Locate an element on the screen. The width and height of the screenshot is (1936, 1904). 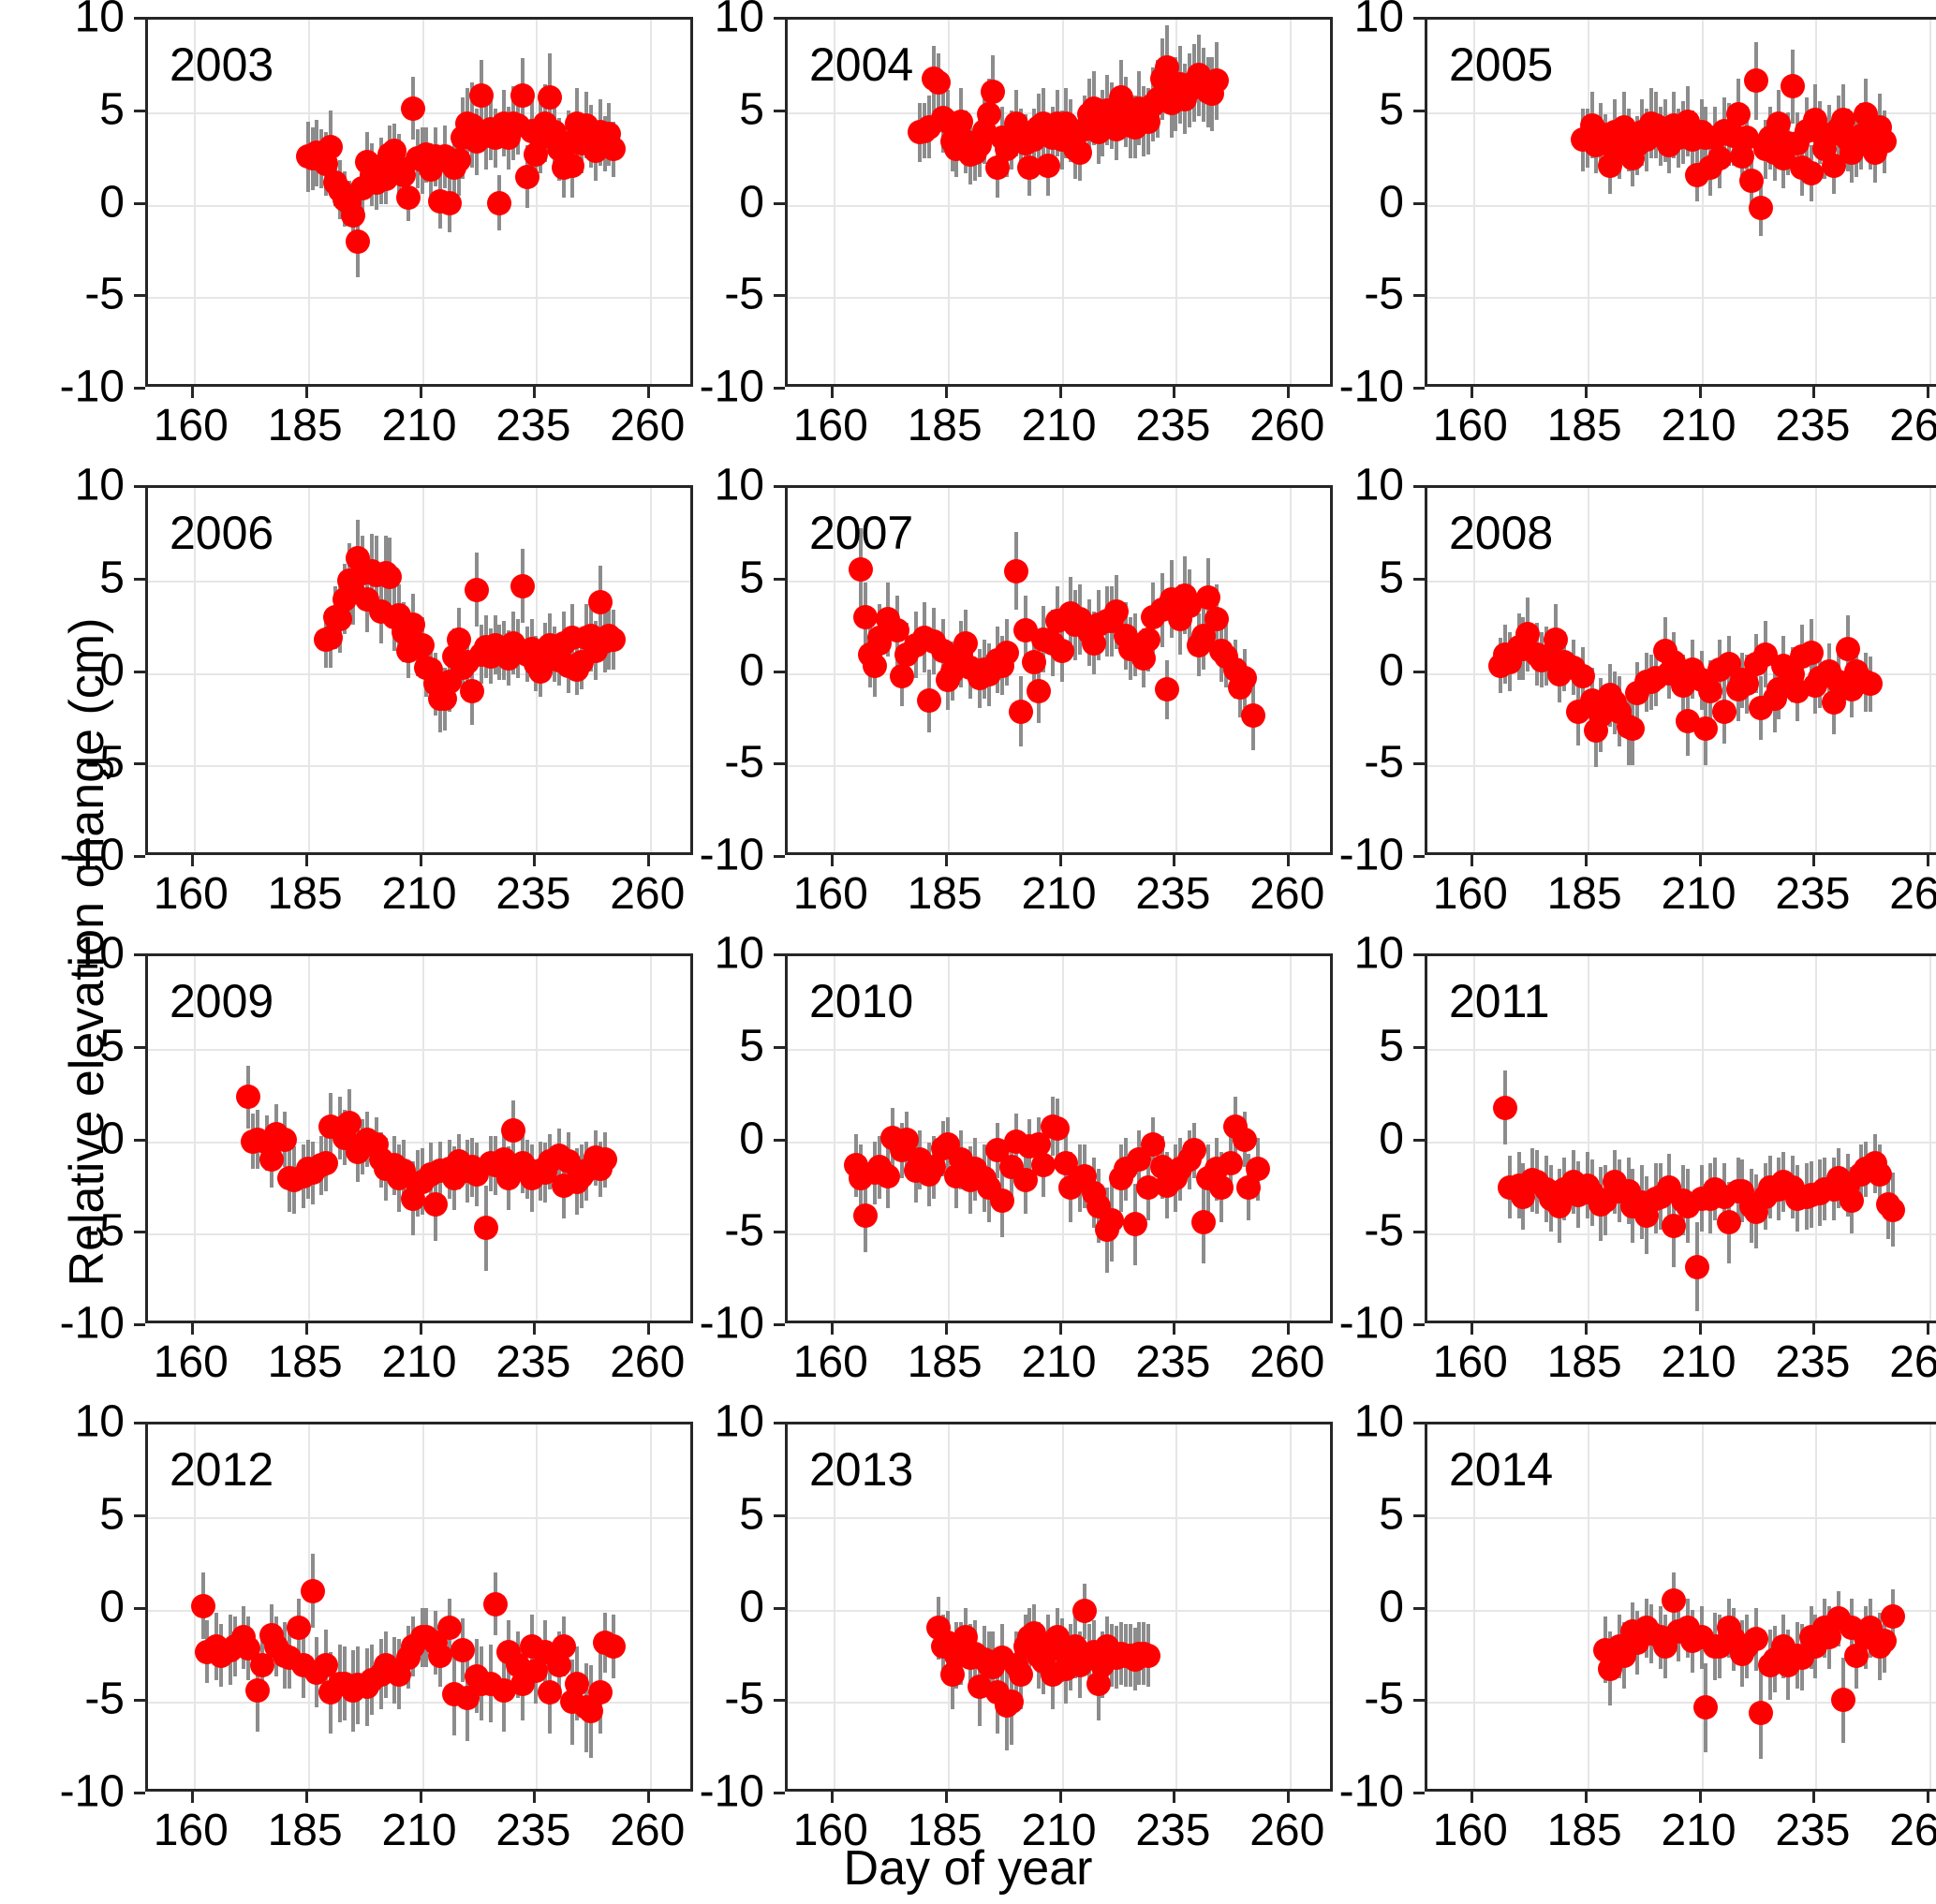
y-tick-label: -10 is located at coordinates (1371, 1324).